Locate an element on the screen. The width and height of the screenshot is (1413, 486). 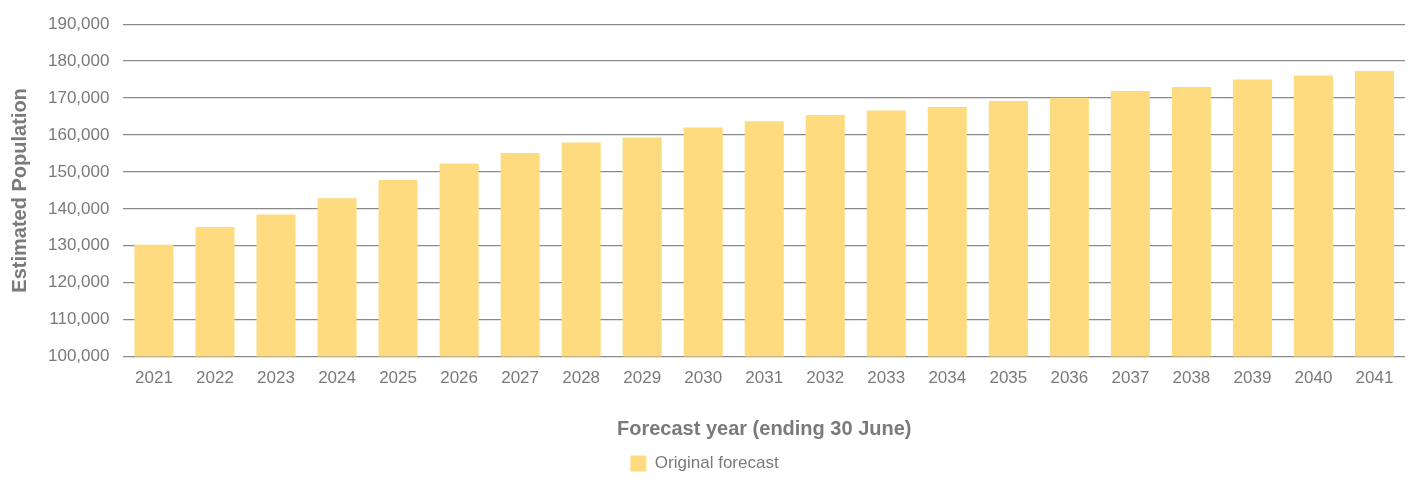
y-tick-label: 190,000 is located at coordinates (79, 23).